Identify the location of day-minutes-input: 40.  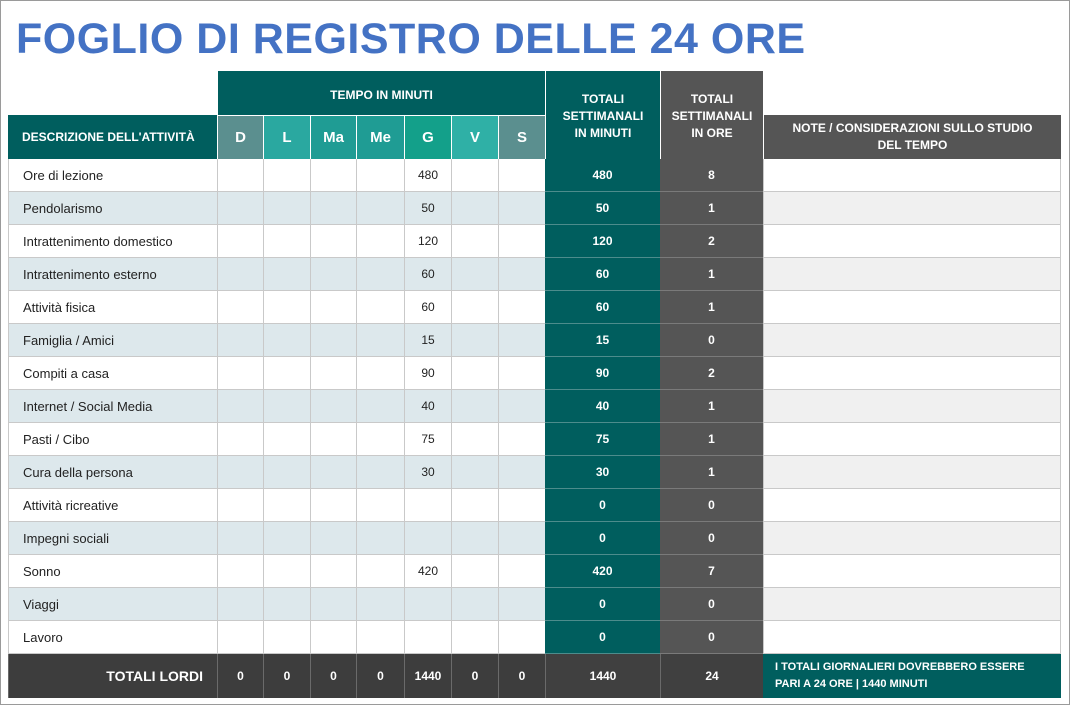
(427, 406).